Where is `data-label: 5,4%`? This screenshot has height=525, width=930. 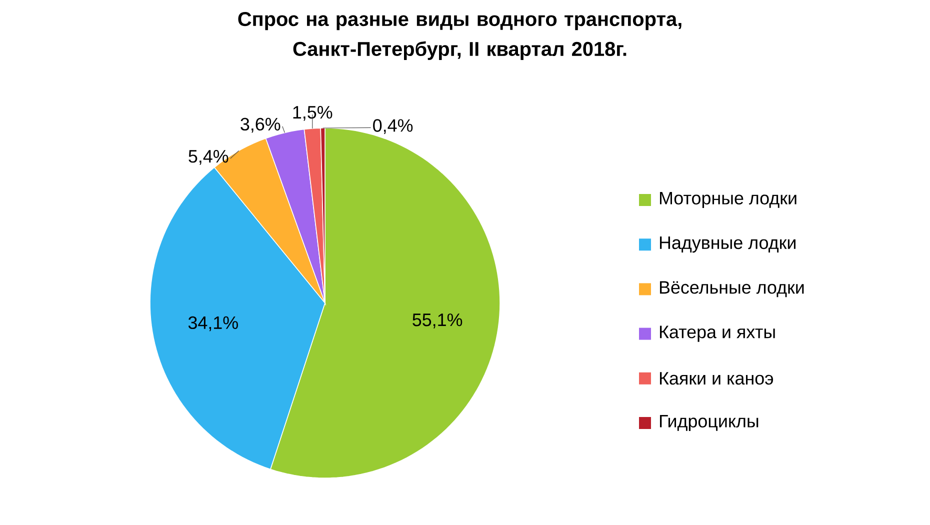 data-label: 5,4% is located at coordinates (208, 157).